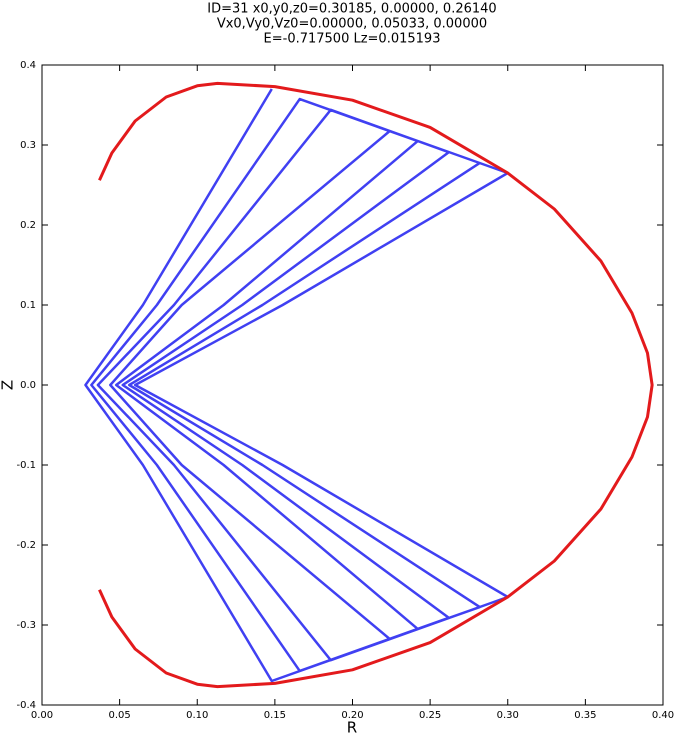 This screenshot has height=736, width=676. Describe the element at coordinates (508, 715) in the screenshot. I see `x-tick-label: 0.30` at that location.